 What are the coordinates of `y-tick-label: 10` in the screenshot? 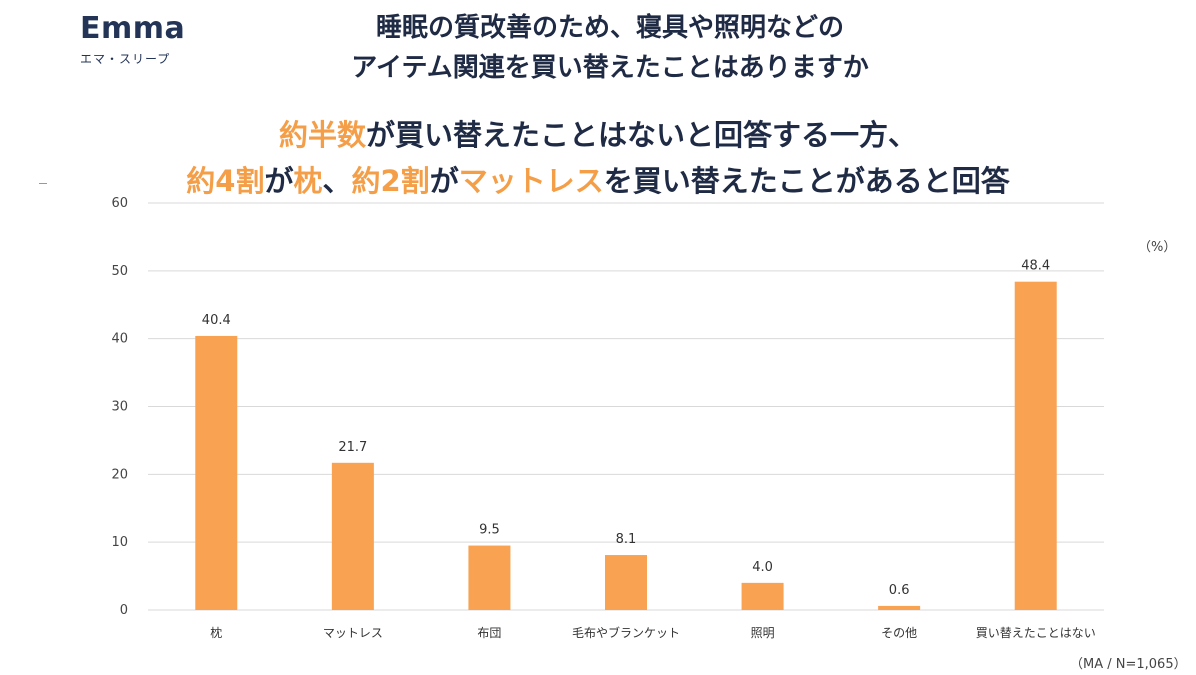 It's located at (119, 542).